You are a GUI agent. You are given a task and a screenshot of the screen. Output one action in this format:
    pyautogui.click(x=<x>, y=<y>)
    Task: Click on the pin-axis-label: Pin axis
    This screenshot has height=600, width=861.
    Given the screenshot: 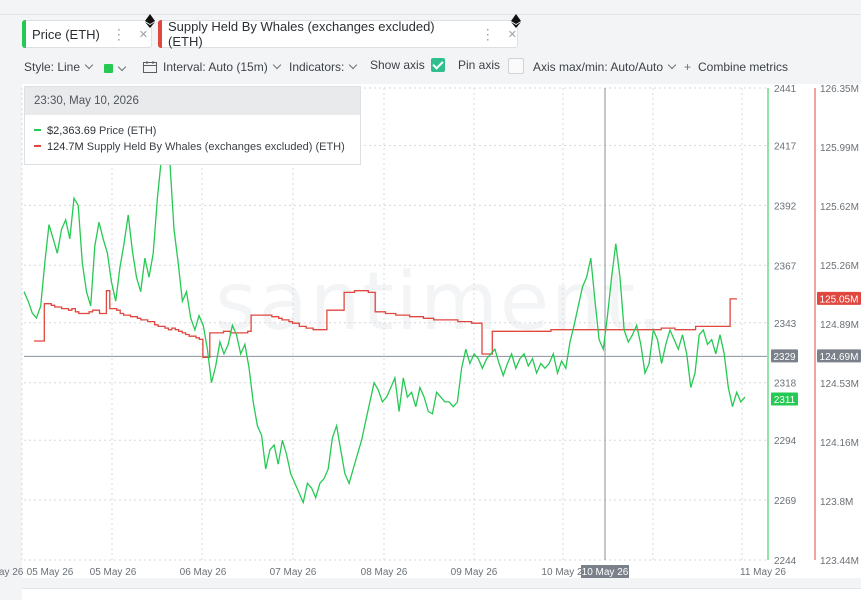 What is the action you would take?
    pyautogui.click(x=479, y=65)
    